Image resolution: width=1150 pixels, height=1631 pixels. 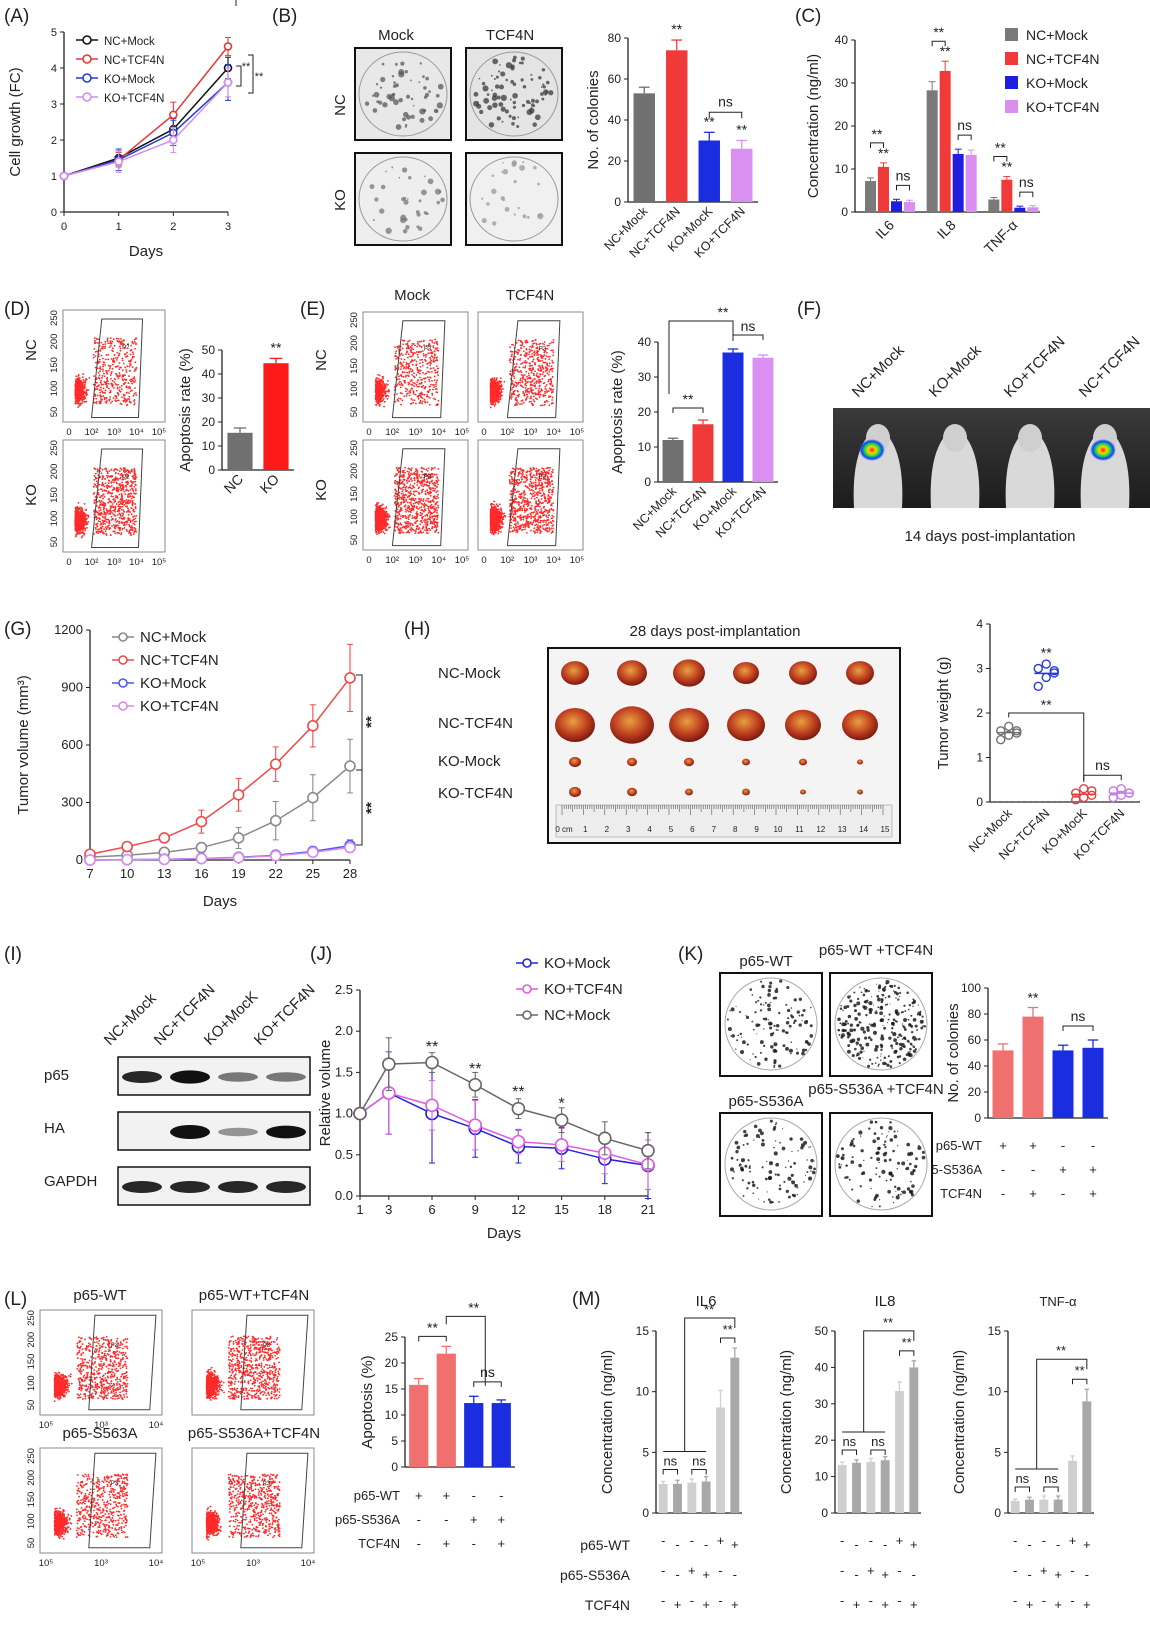 I want to click on b-bracket, so click(x=725, y=115).